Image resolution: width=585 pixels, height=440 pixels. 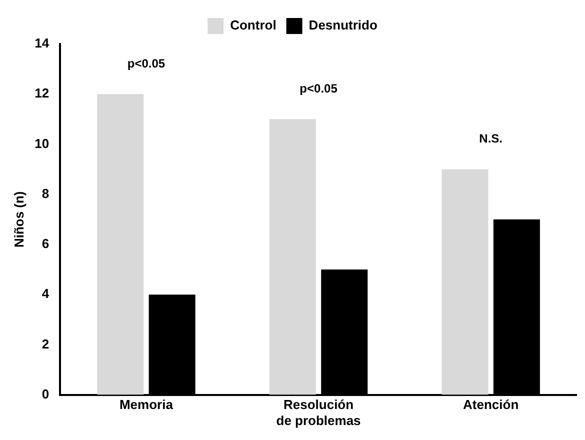 I want to click on y-tick-label: 8, so click(x=46, y=193).